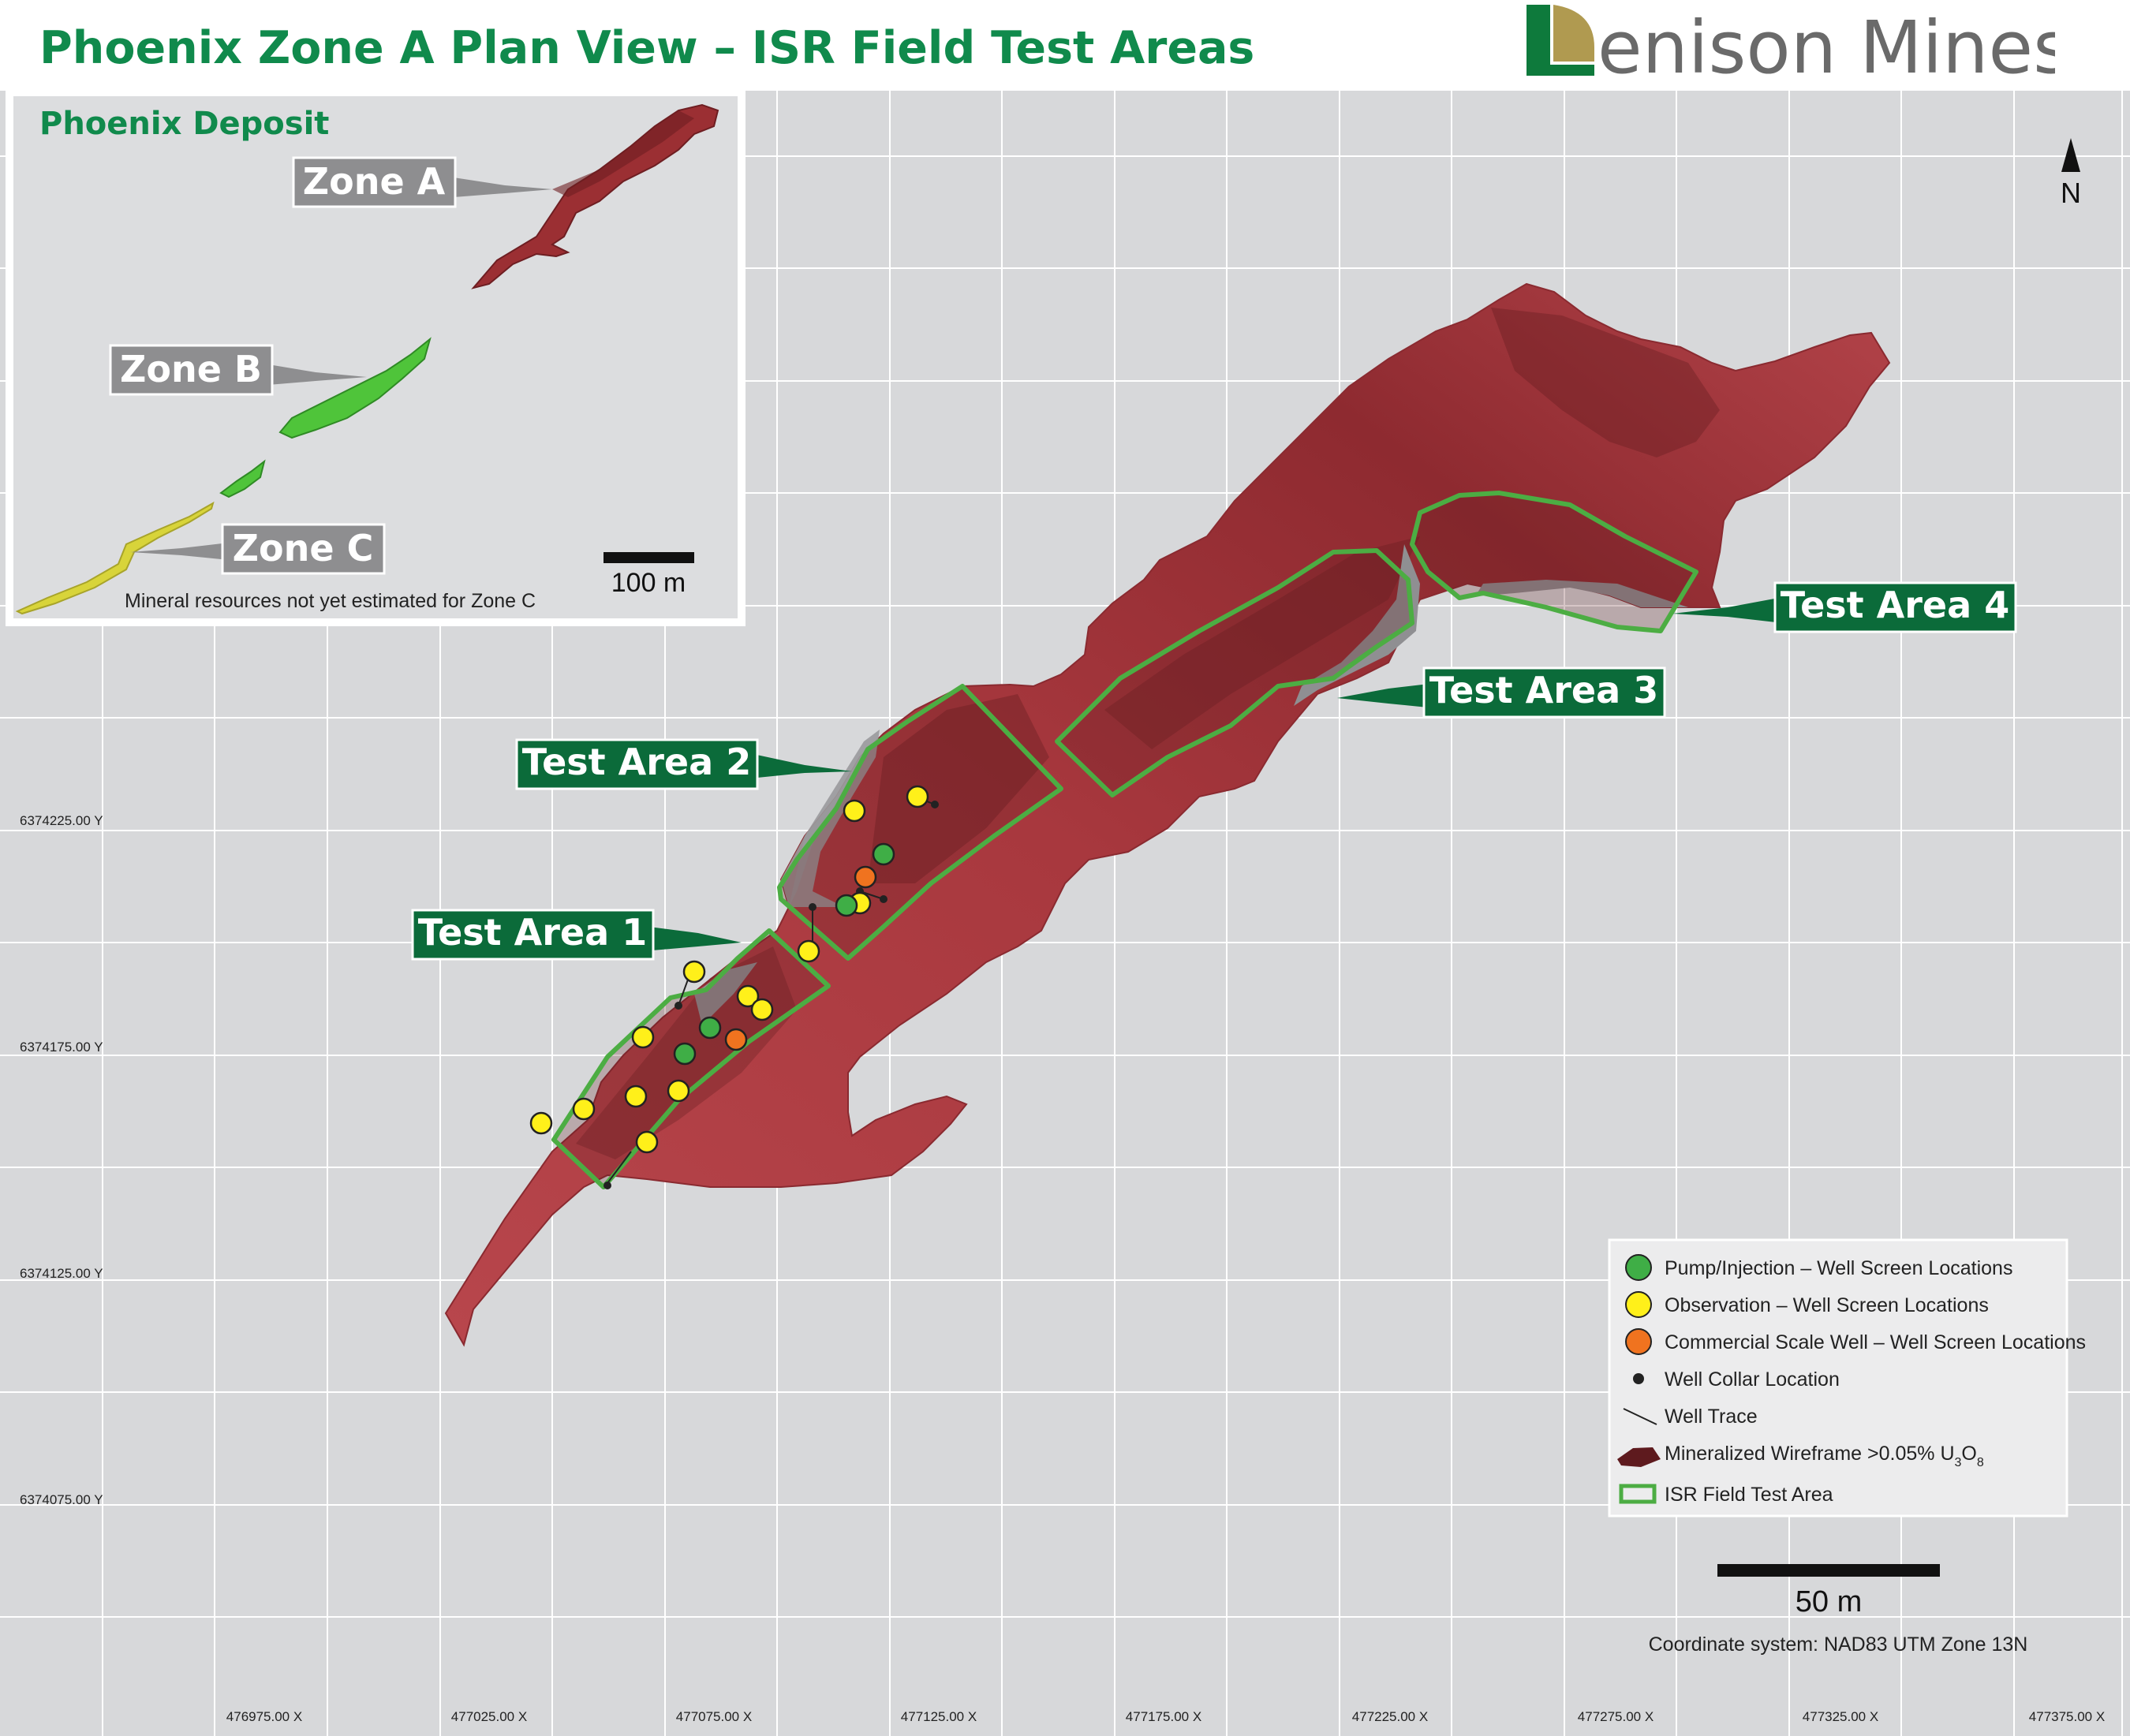 The image size is (2130, 1736). I want to click on legend-observation: Observation – Well Screen Locations, so click(1827, 1305).